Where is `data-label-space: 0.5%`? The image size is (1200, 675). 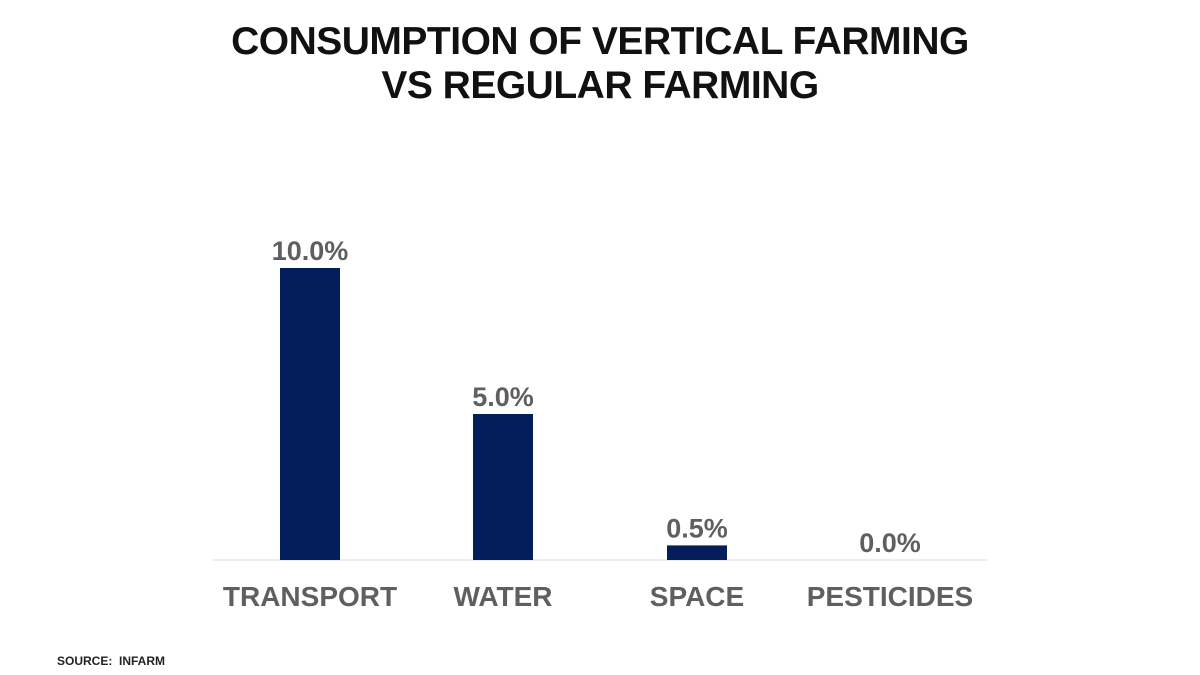
data-label-space: 0.5% is located at coordinates (697, 528).